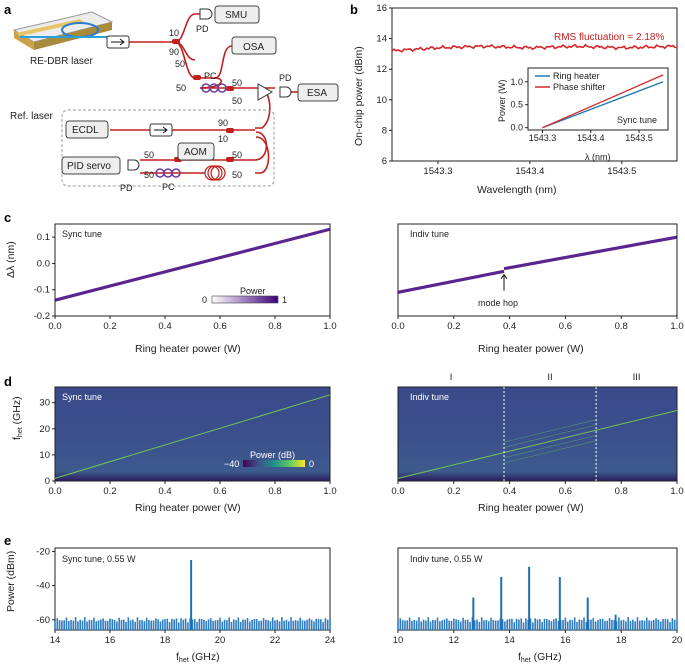 The width and height of the screenshot is (685, 668). Describe the element at coordinates (549, 377) in the screenshot. I see `region-label-2: II` at that location.